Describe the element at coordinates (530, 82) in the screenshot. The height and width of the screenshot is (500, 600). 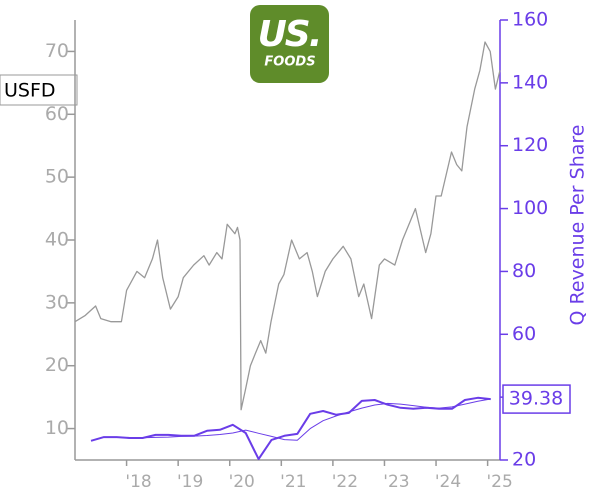
I see `y2-tick-label: 140` at that location.